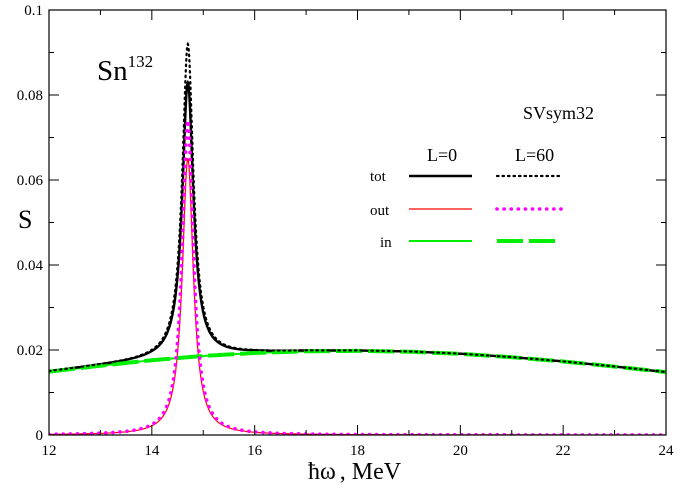 This screenshot has width=678, height=485. I want to click on legend-swatches, so click(486, 208).